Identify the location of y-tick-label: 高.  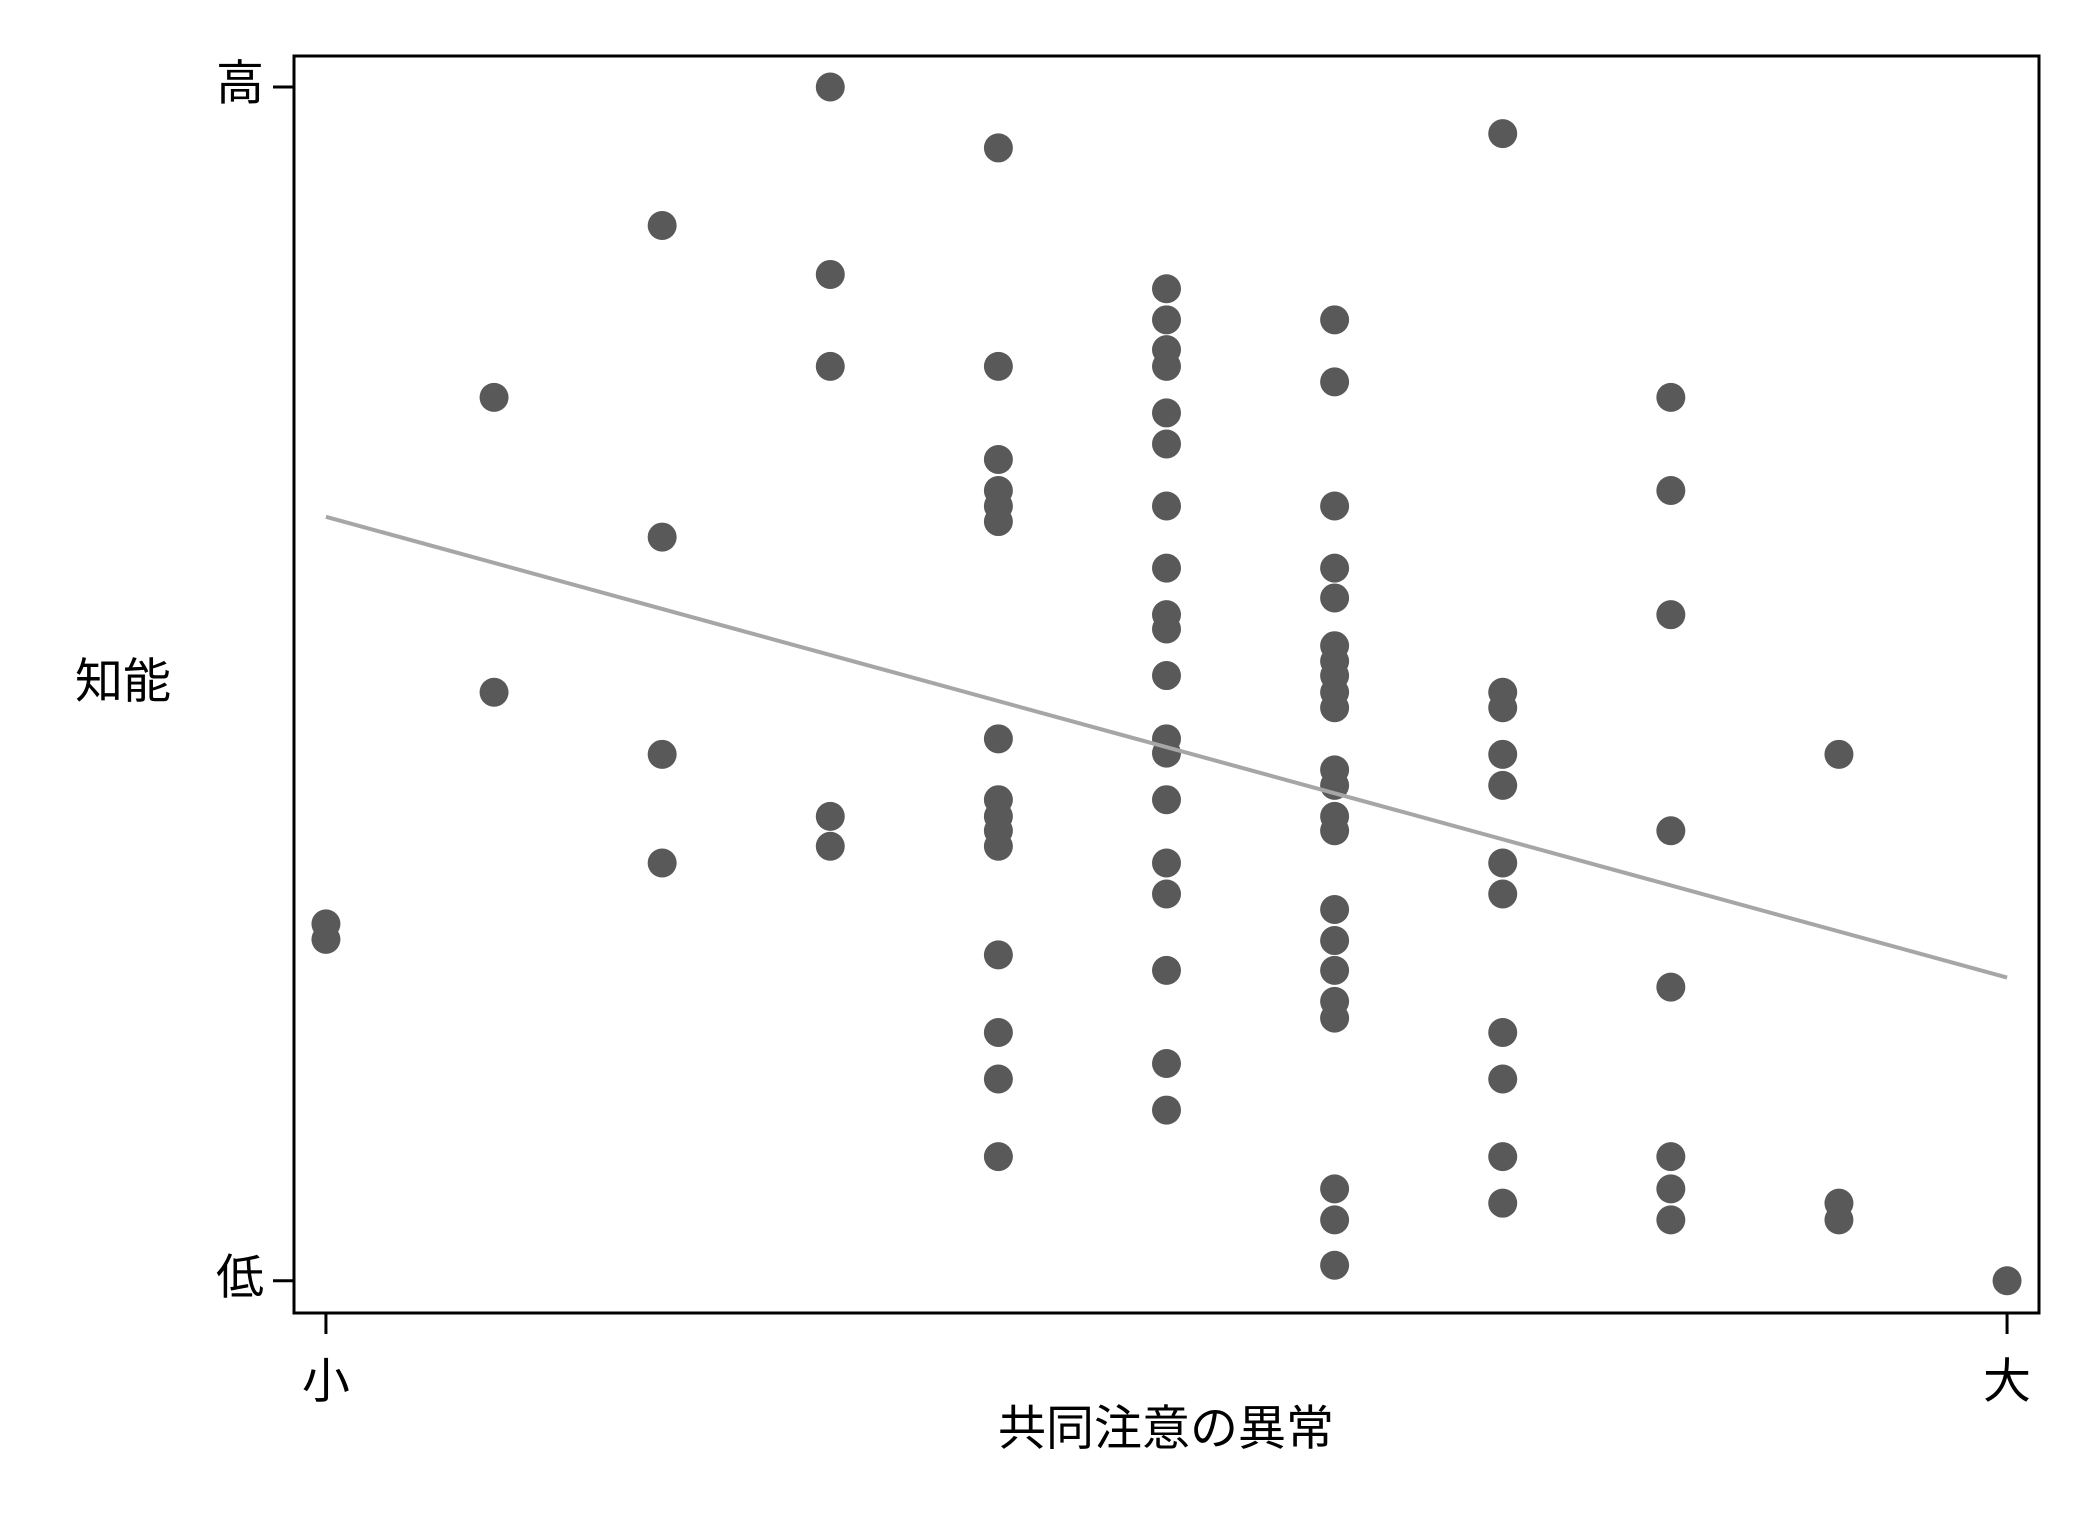
(240, 84).